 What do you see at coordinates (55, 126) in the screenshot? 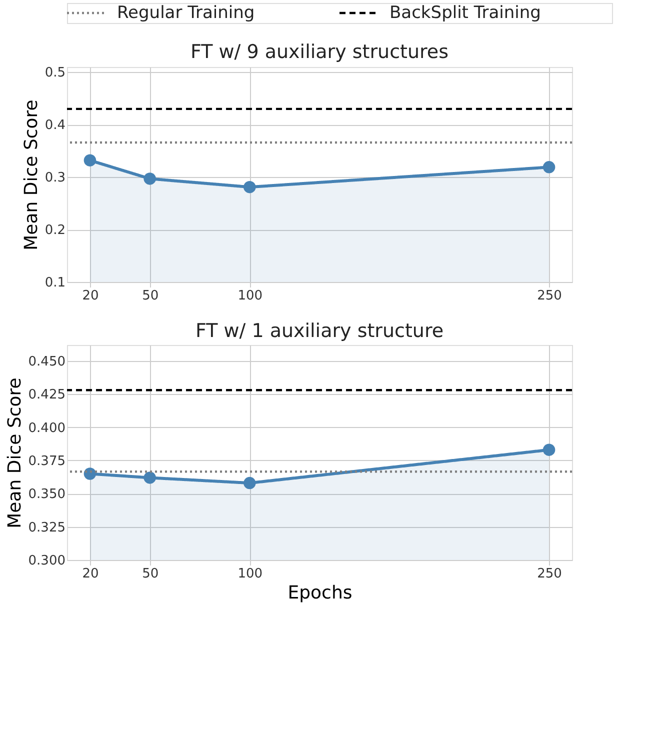
I see `y-tick-label: 0.4` at bounding box center [55, 126].